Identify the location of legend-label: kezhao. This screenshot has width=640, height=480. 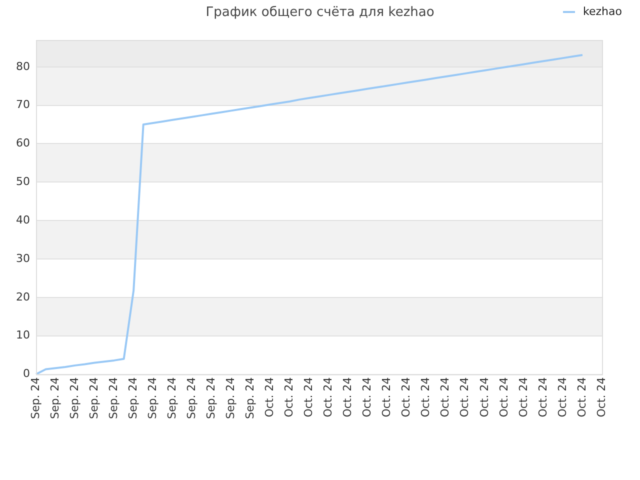
(602, 11).